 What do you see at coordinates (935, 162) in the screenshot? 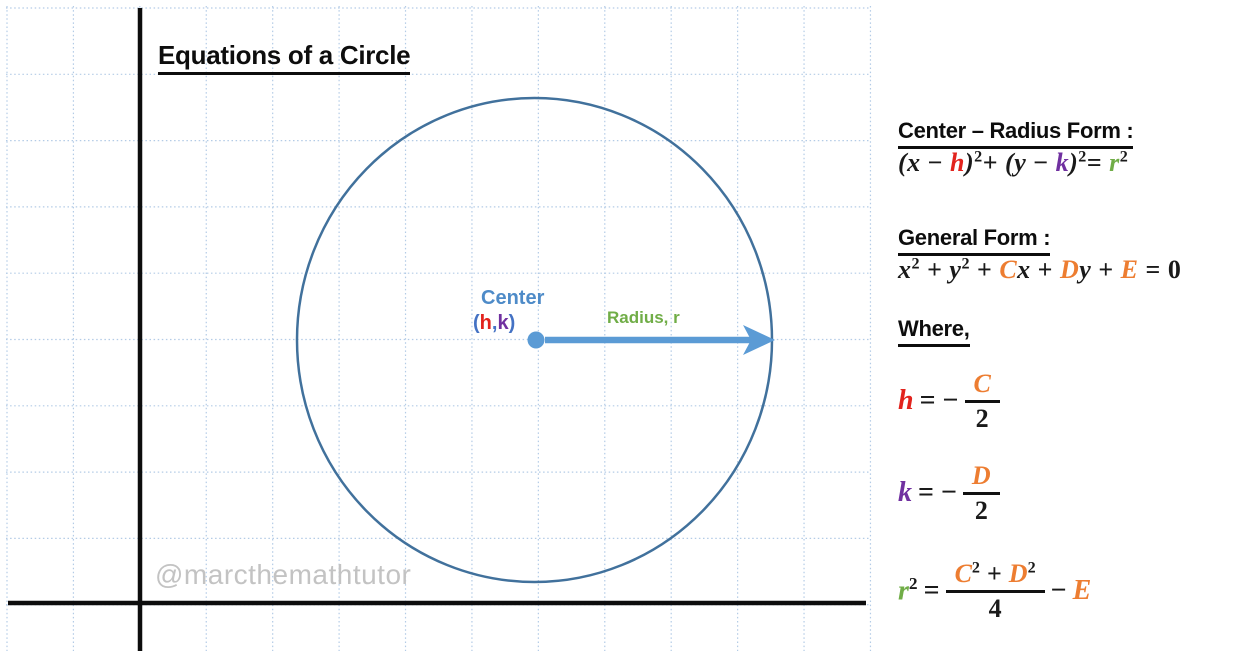
I see `f1-minus: −` at bounding box center [935, 162].